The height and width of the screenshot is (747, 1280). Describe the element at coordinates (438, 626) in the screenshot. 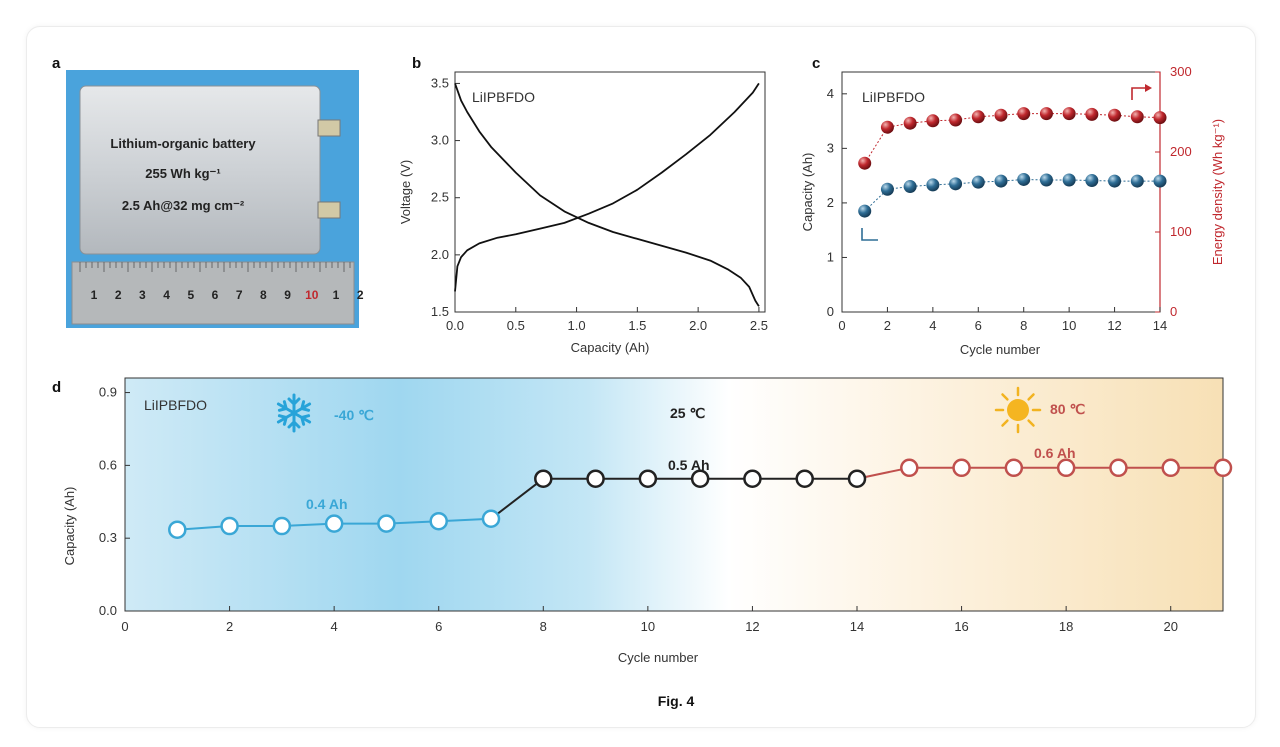

I see `x-tick-label-d: 6` at that location.